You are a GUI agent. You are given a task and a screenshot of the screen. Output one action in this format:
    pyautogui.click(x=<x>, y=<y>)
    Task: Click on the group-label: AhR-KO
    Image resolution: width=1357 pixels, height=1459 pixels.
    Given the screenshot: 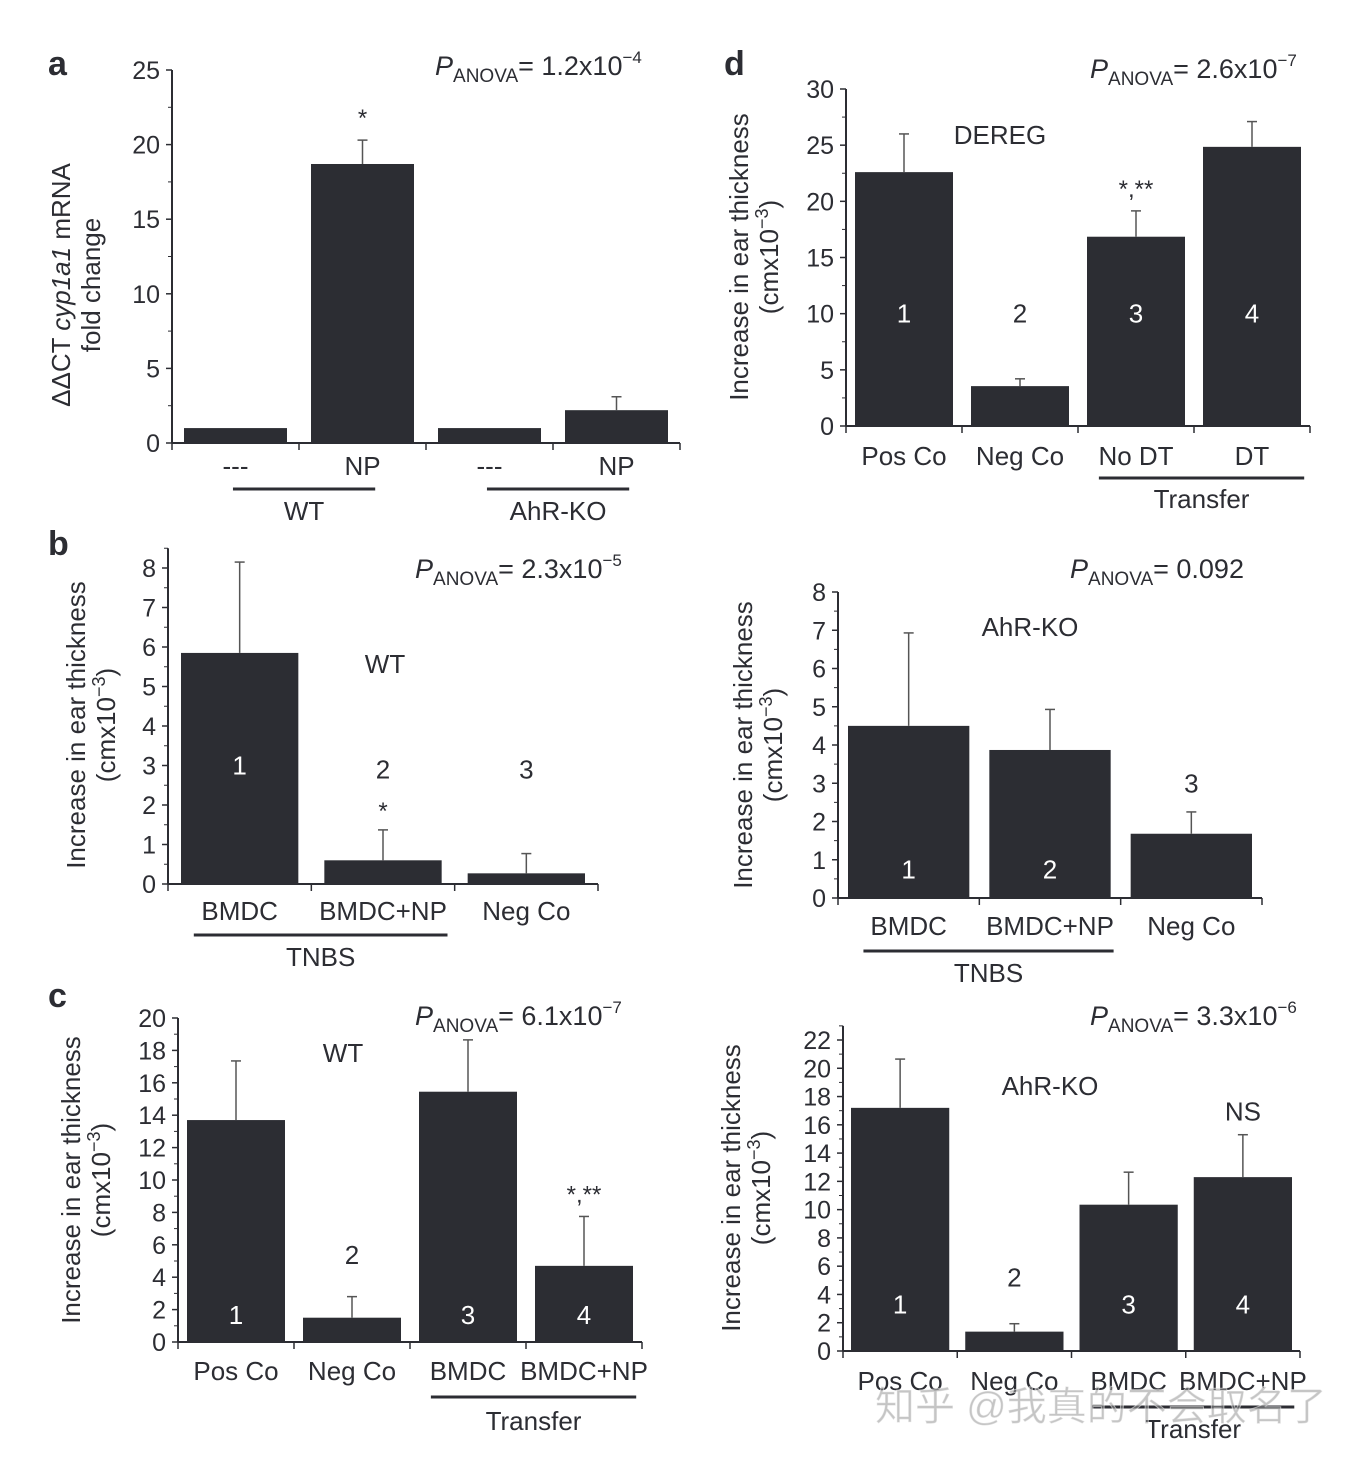 What is the action you would take?
    pyautogui.click(x=558, y=511)
    